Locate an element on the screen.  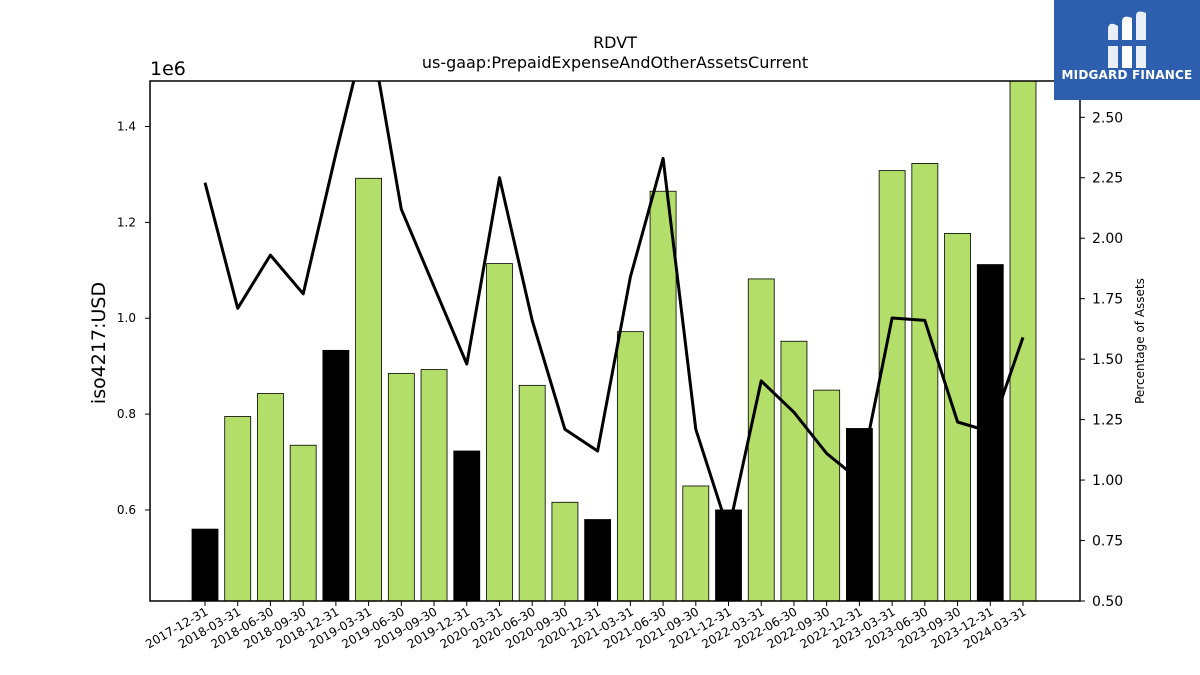
y-offset-label: 1e6 is located at coordinates (168, 69).